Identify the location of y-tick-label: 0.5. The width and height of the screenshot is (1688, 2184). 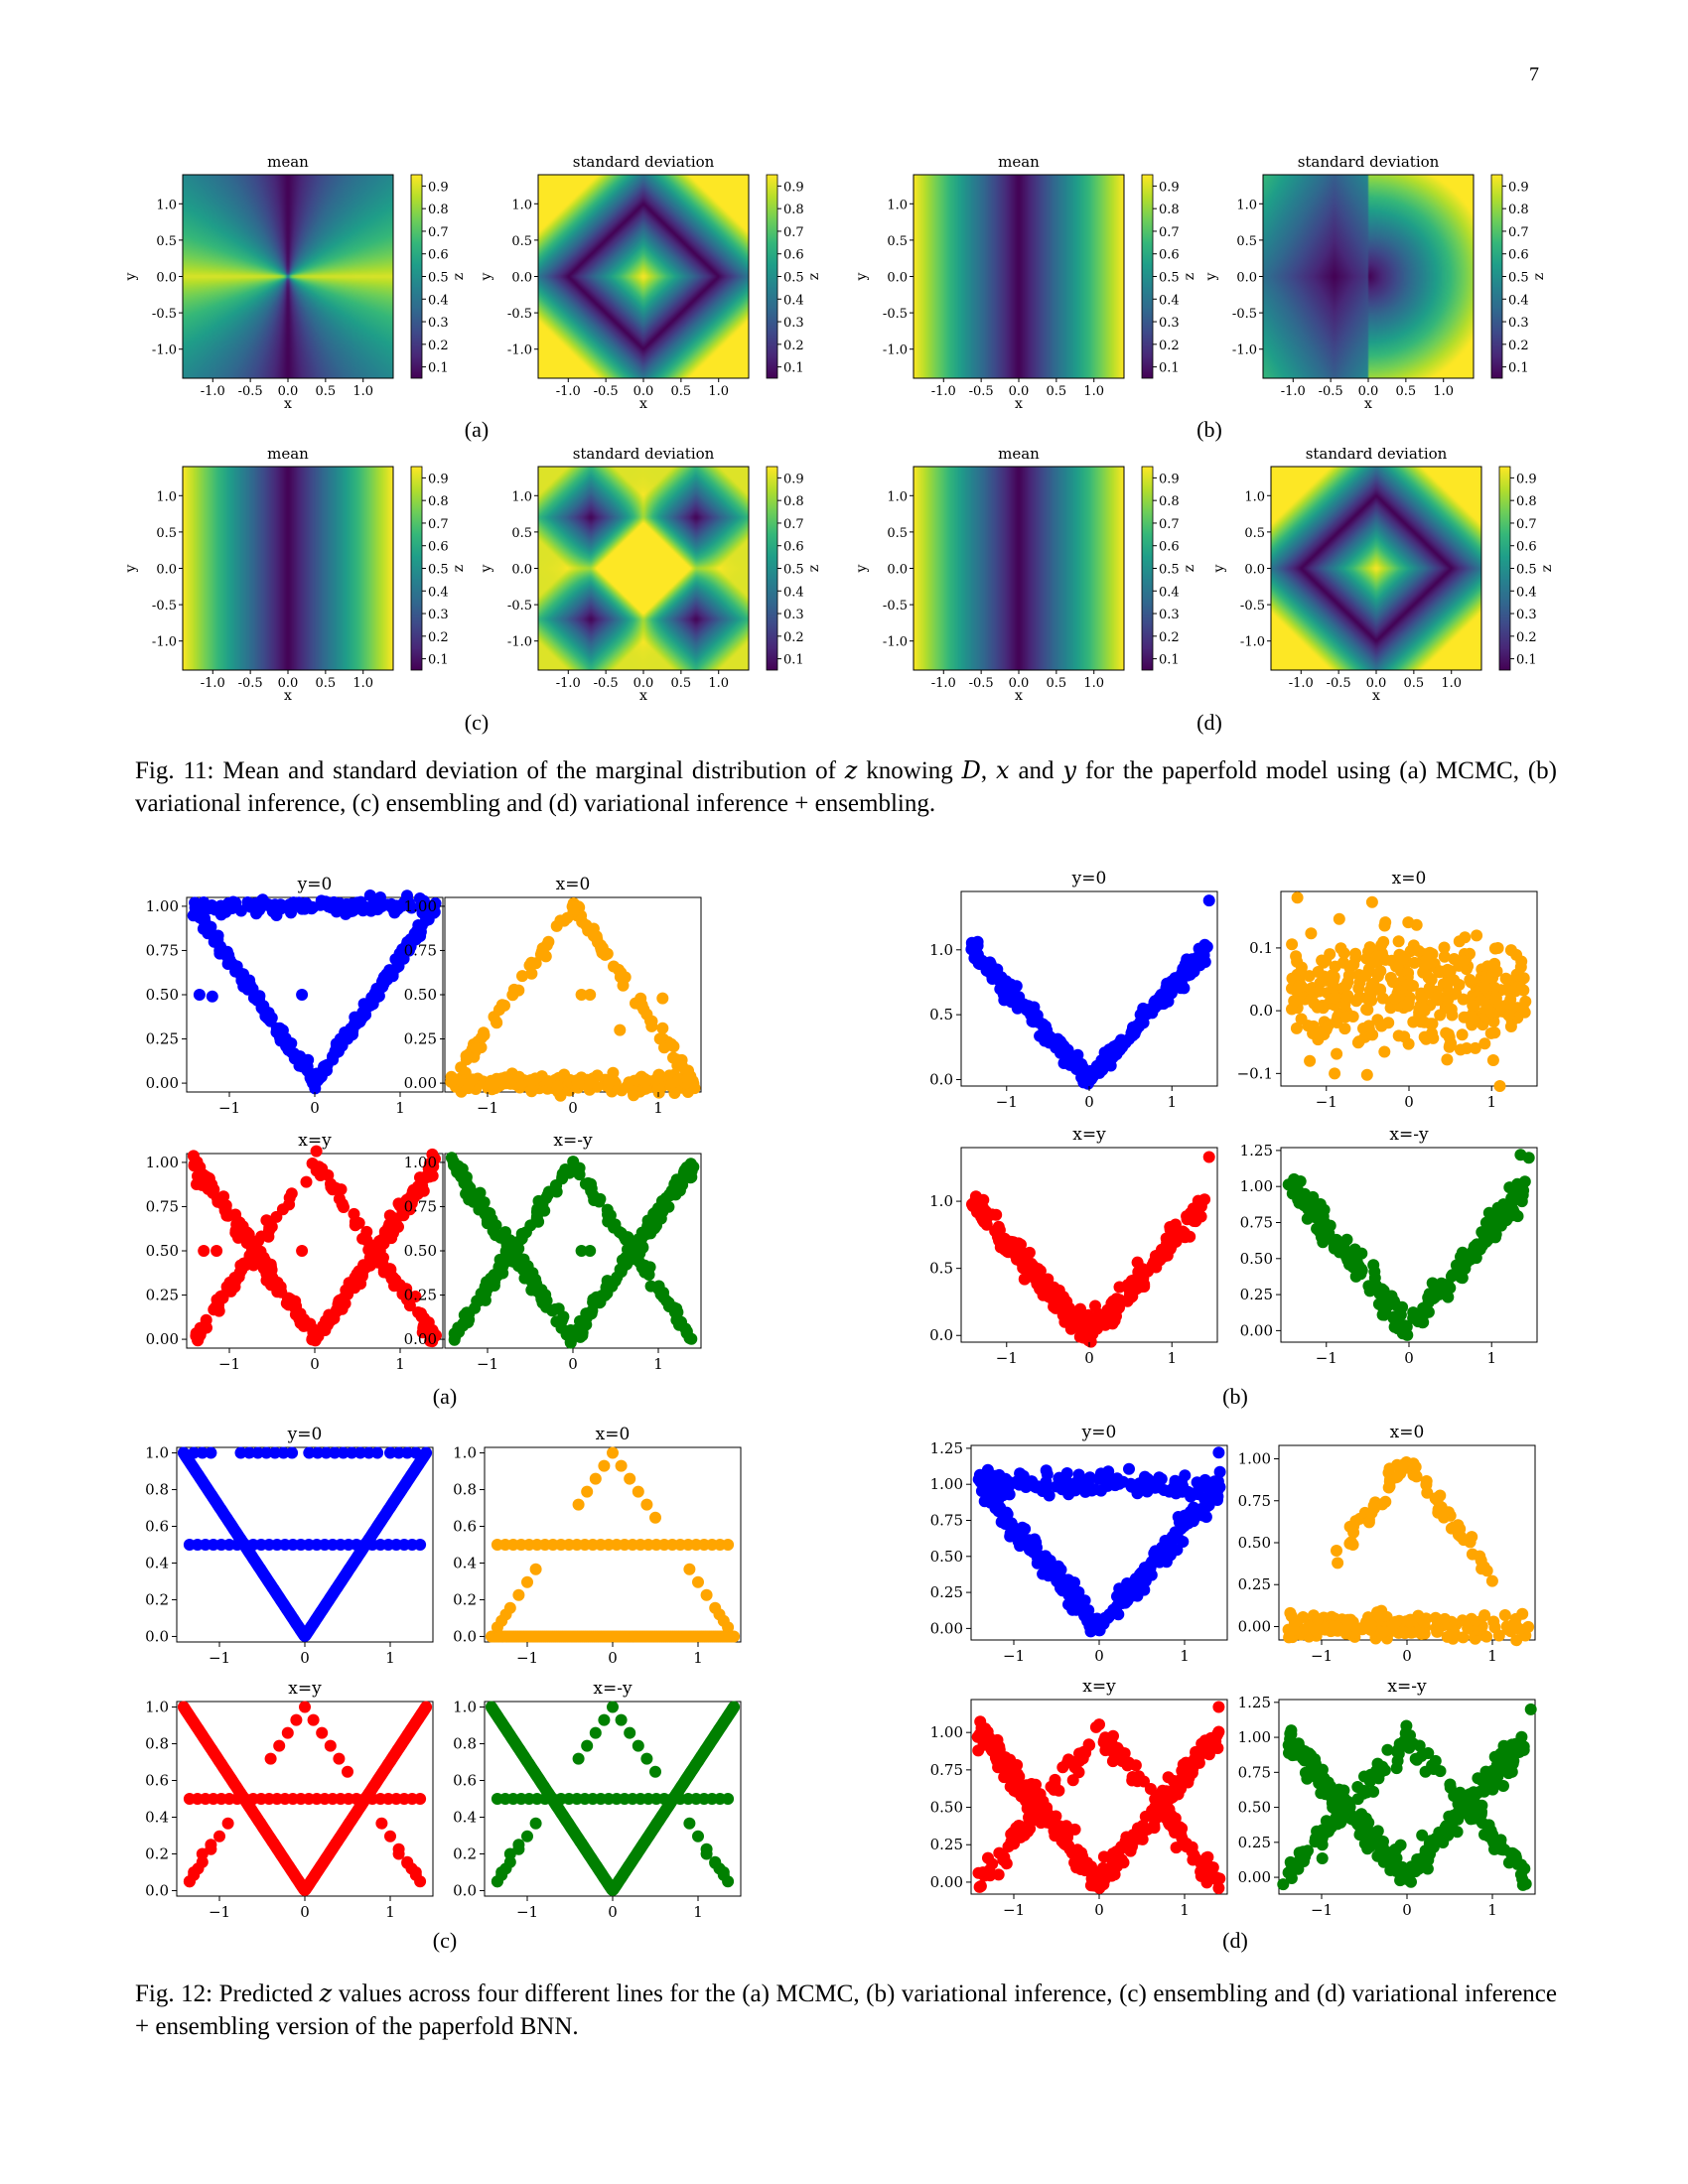
(521, 241).